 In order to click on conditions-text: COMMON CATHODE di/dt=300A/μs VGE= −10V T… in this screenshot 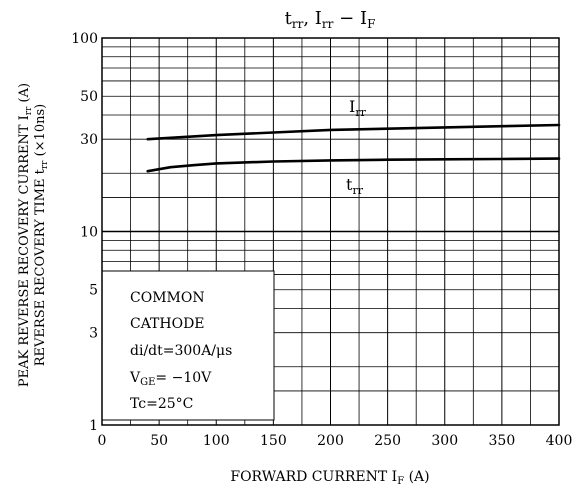, I will do `click(180, 351)`.